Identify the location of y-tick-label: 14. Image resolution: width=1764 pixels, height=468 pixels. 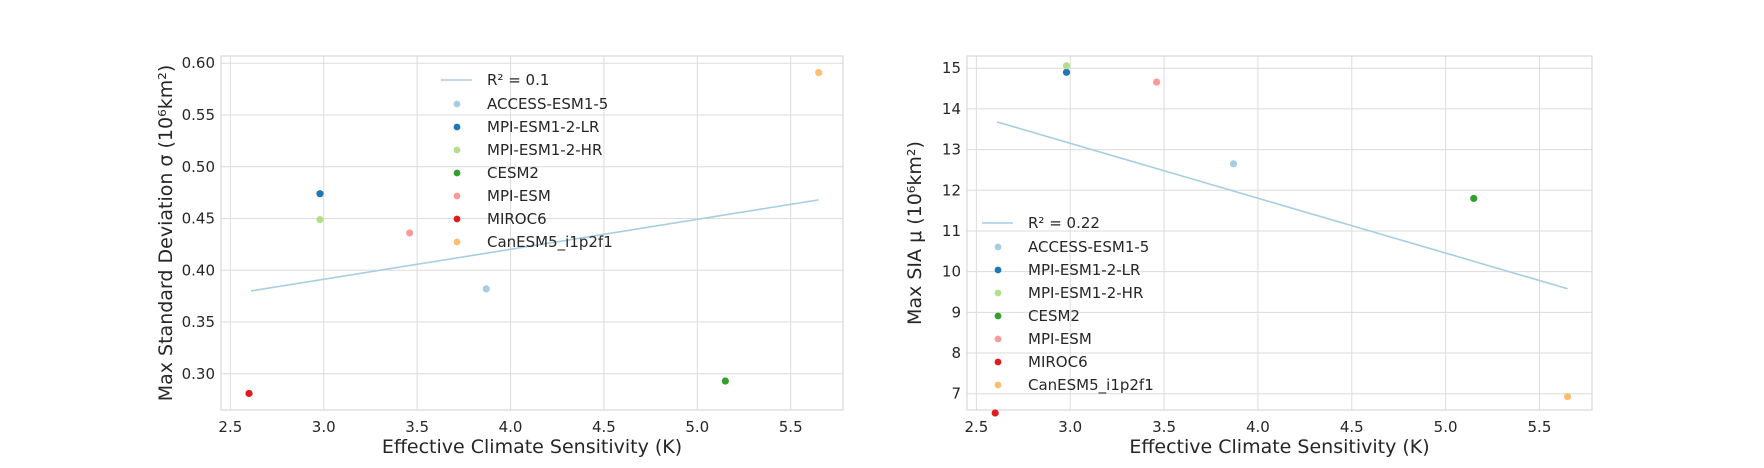
(951, 109).